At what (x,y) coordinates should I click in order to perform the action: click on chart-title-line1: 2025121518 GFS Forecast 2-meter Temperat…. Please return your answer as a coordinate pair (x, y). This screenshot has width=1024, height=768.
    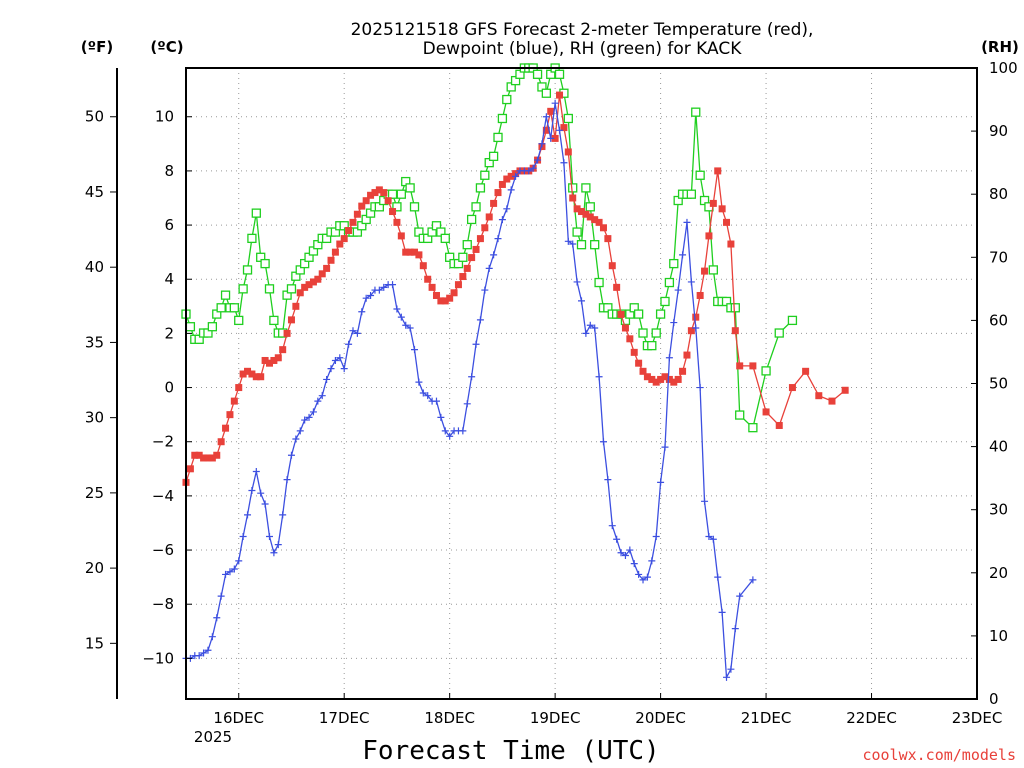
    Looking at the image, I should click on (582, 30).